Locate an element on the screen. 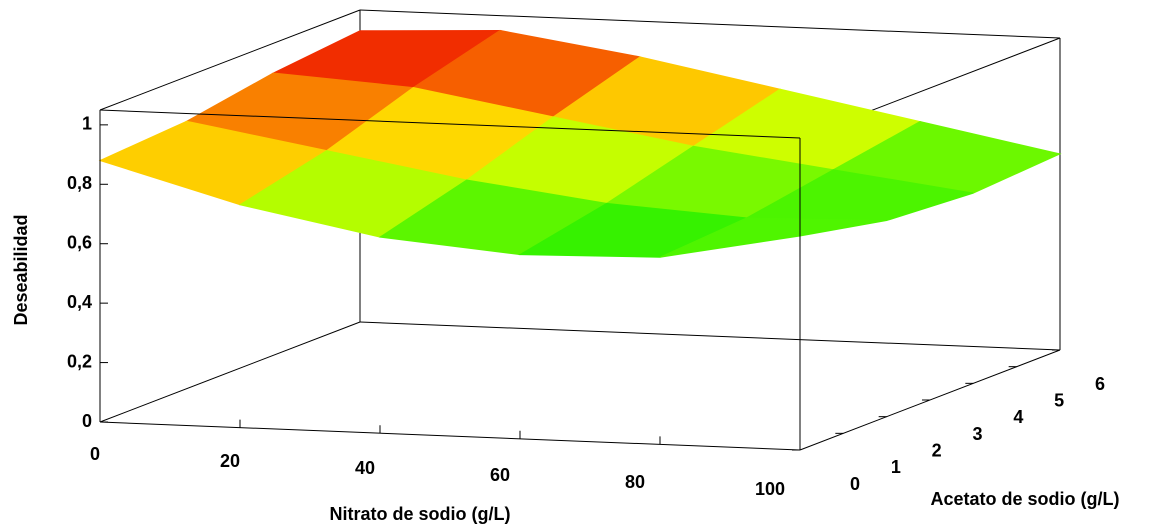 This screenshot has width=1163, height=529. x-tick-label: 60 is located at coordinates (500, 475).